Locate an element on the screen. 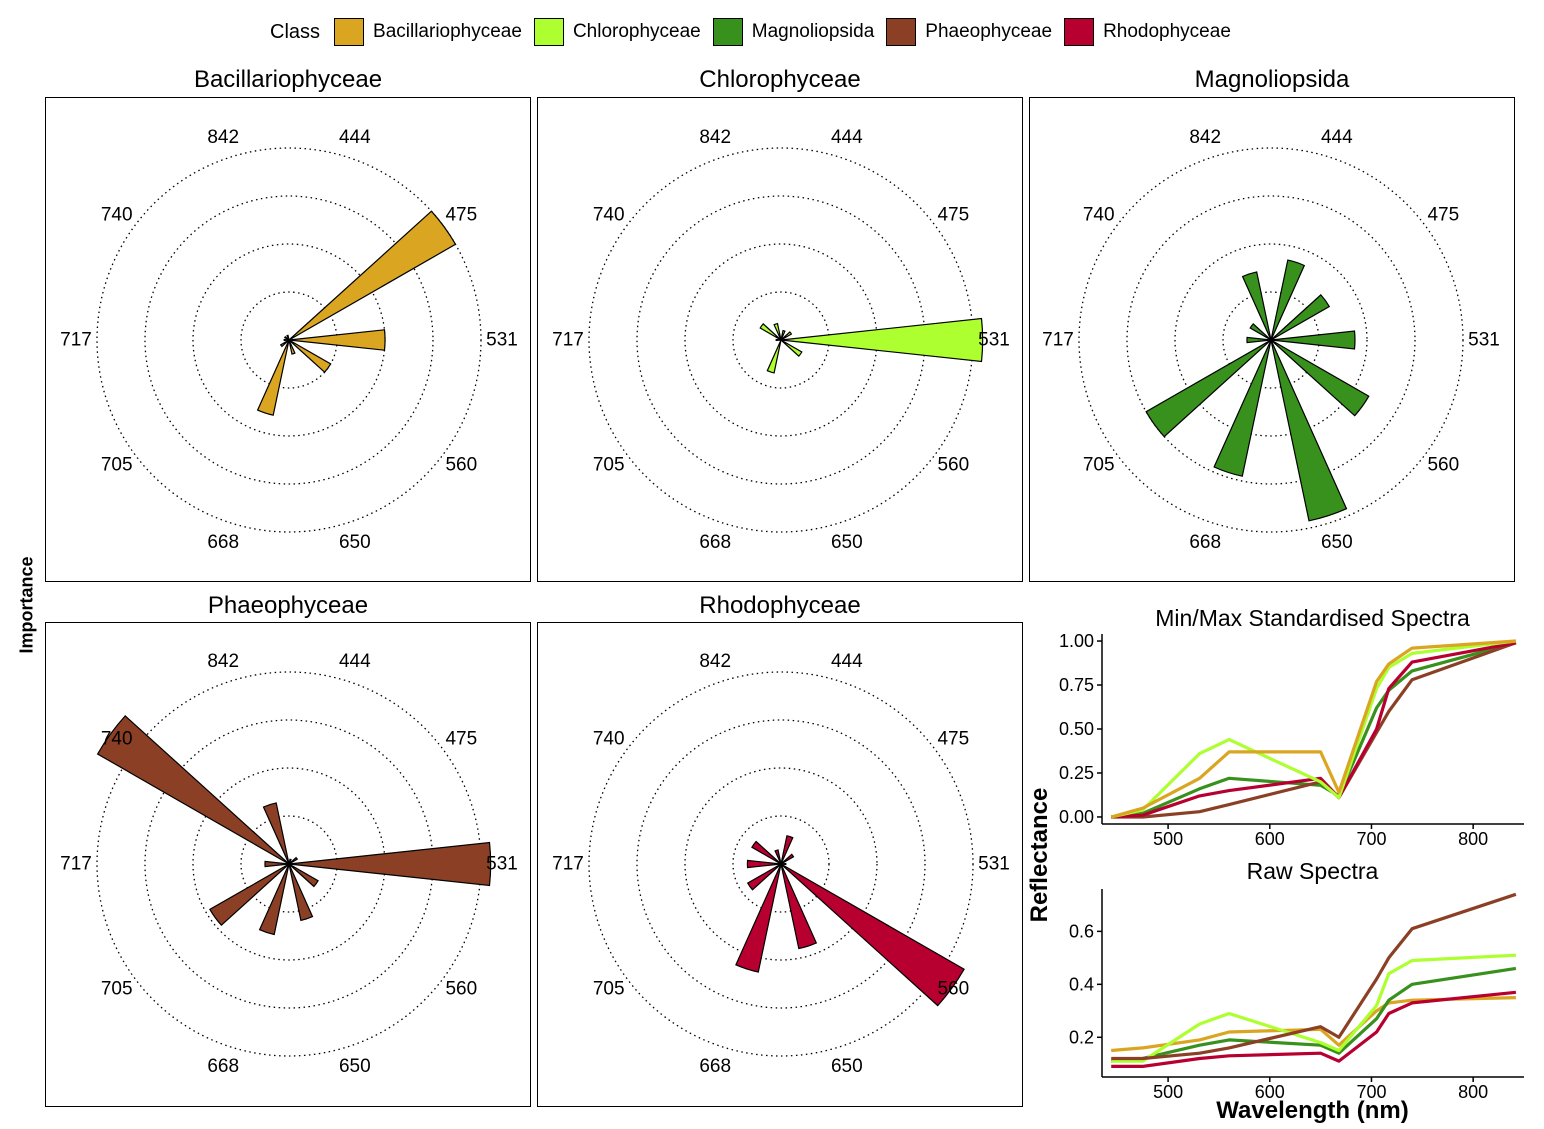  y-tick-label: 0.6 is located at coordinates (1081, 931).